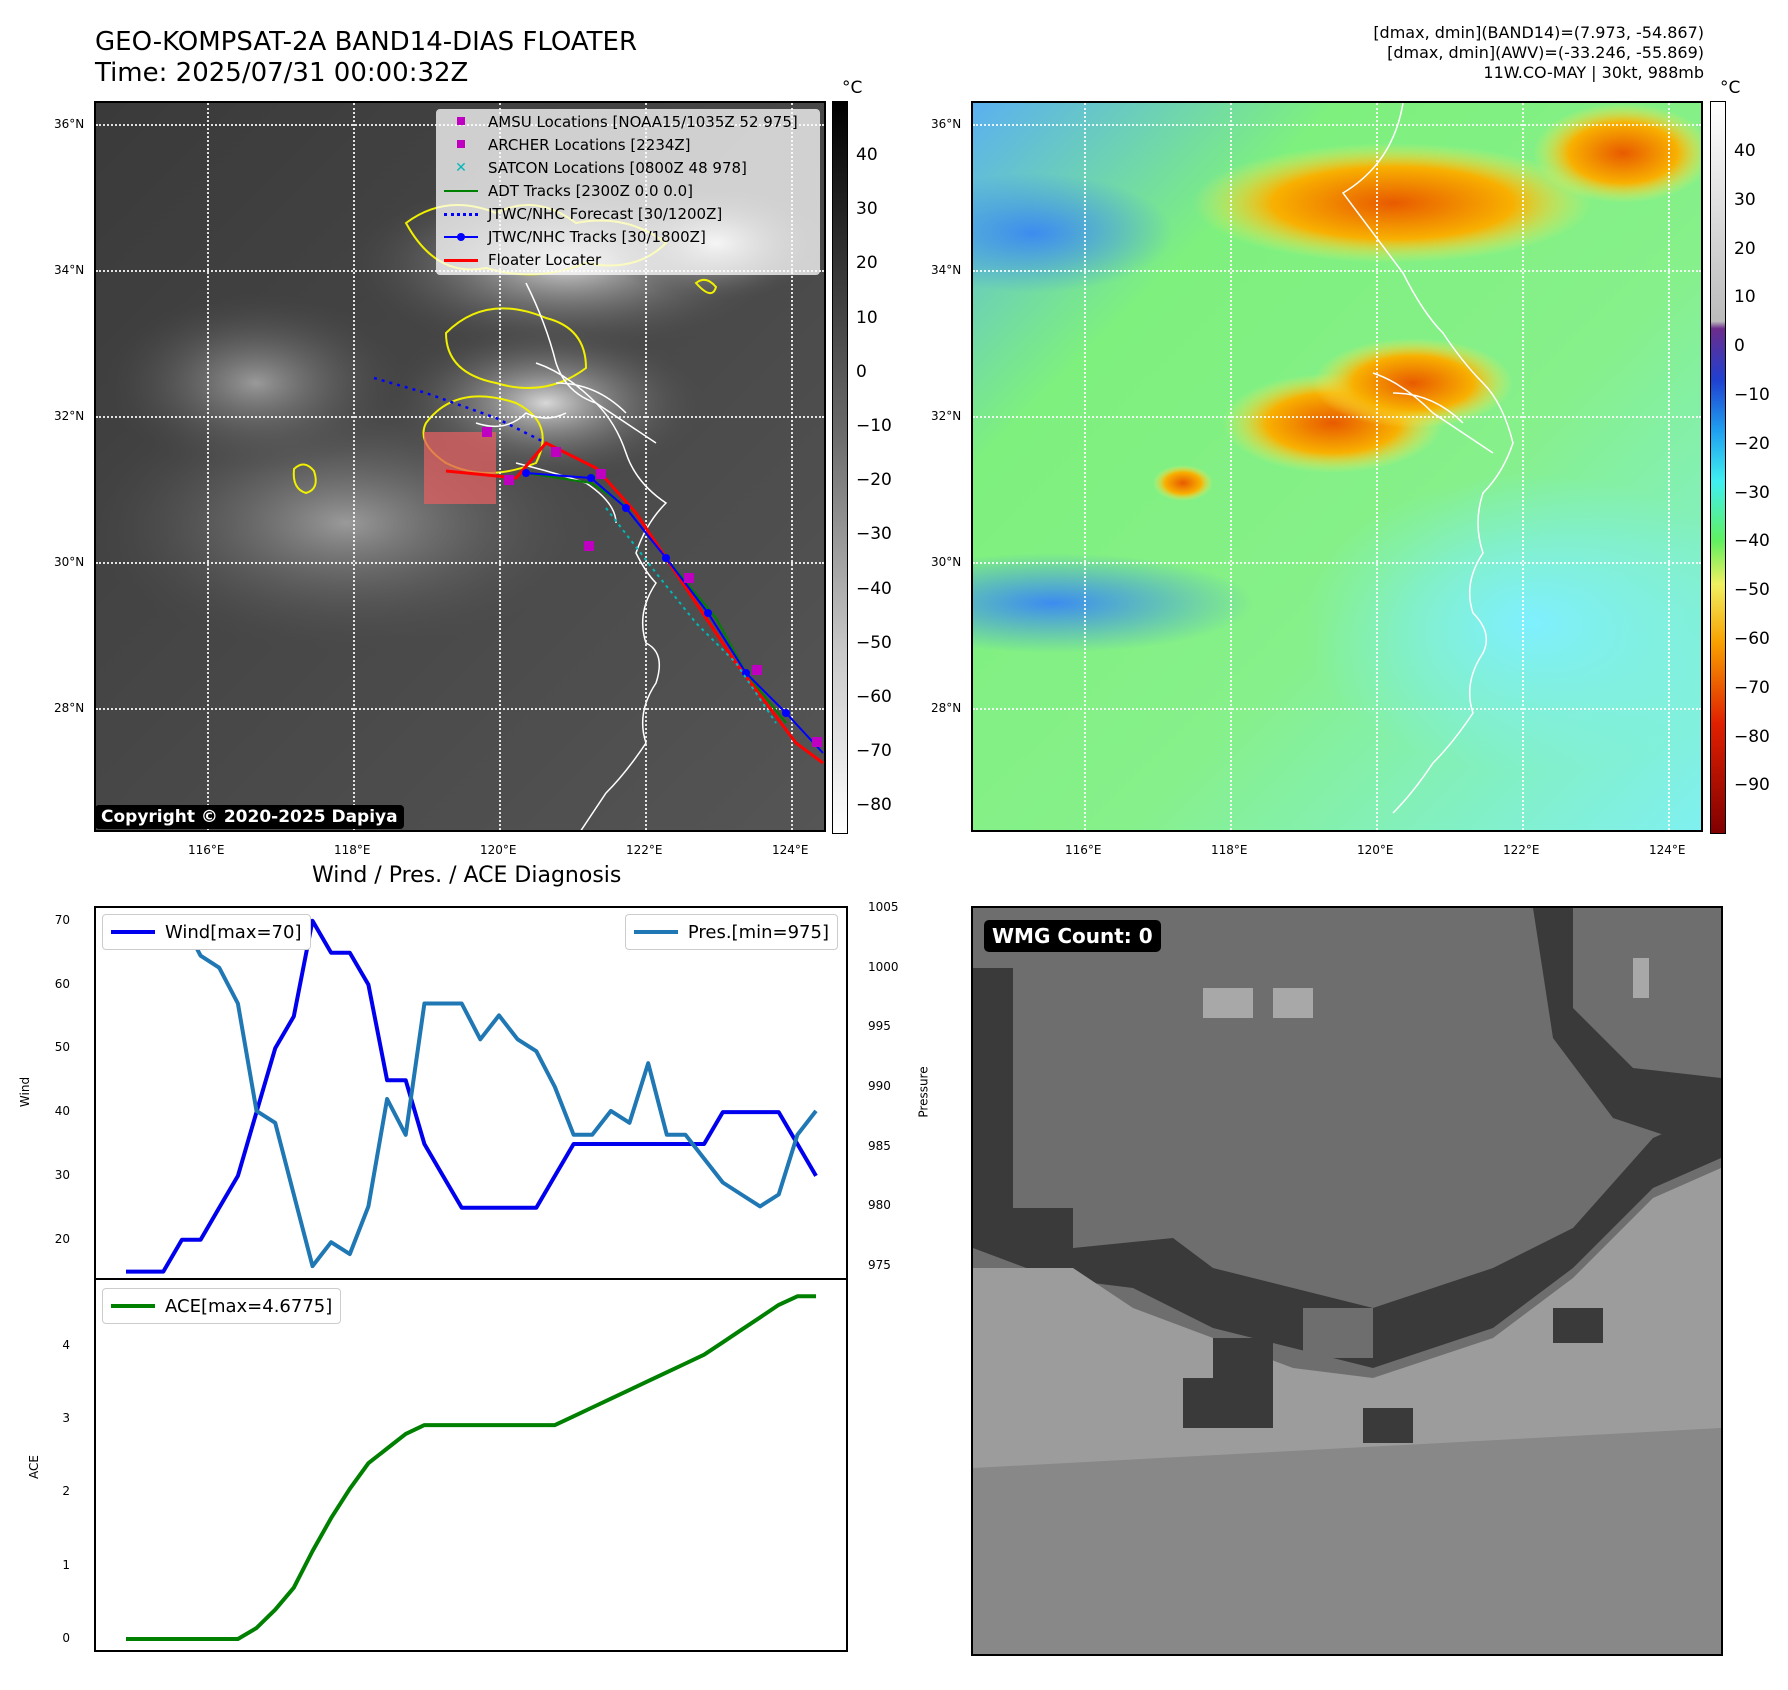  I want to click on wind-axis-label: Wind, so click(25, 1092).